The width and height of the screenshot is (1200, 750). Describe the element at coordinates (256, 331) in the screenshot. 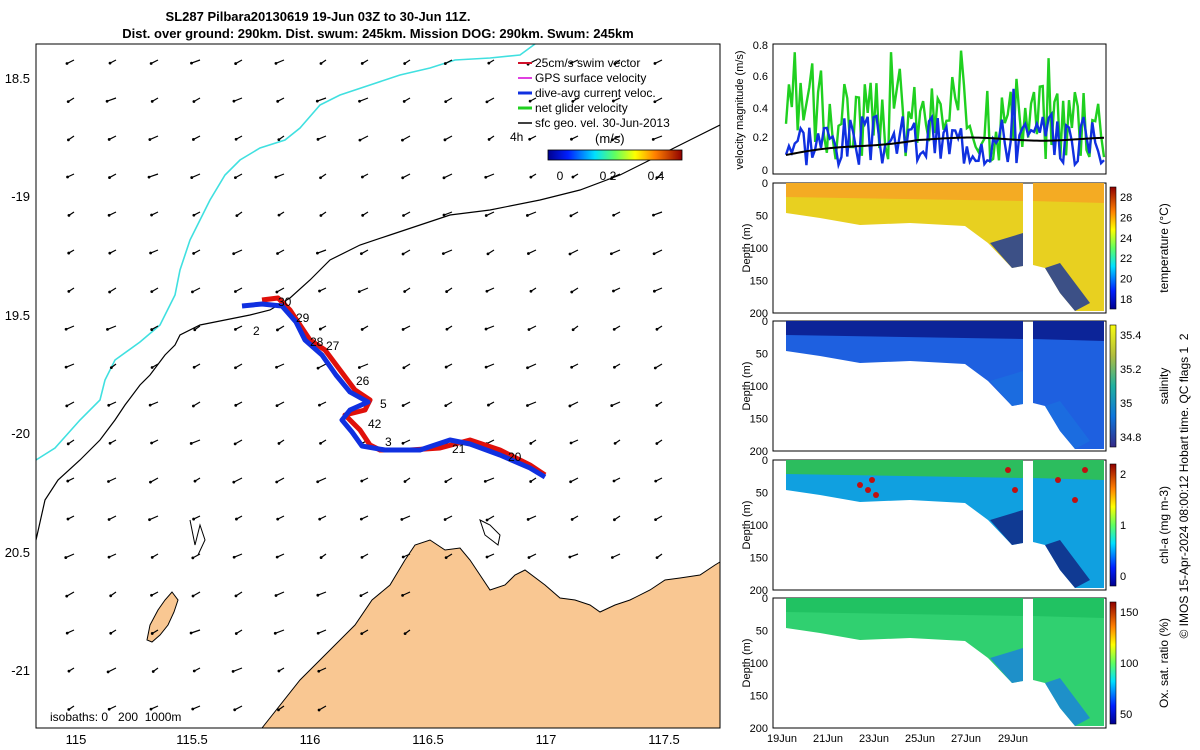

I see `day-label-2: 2` at that location.